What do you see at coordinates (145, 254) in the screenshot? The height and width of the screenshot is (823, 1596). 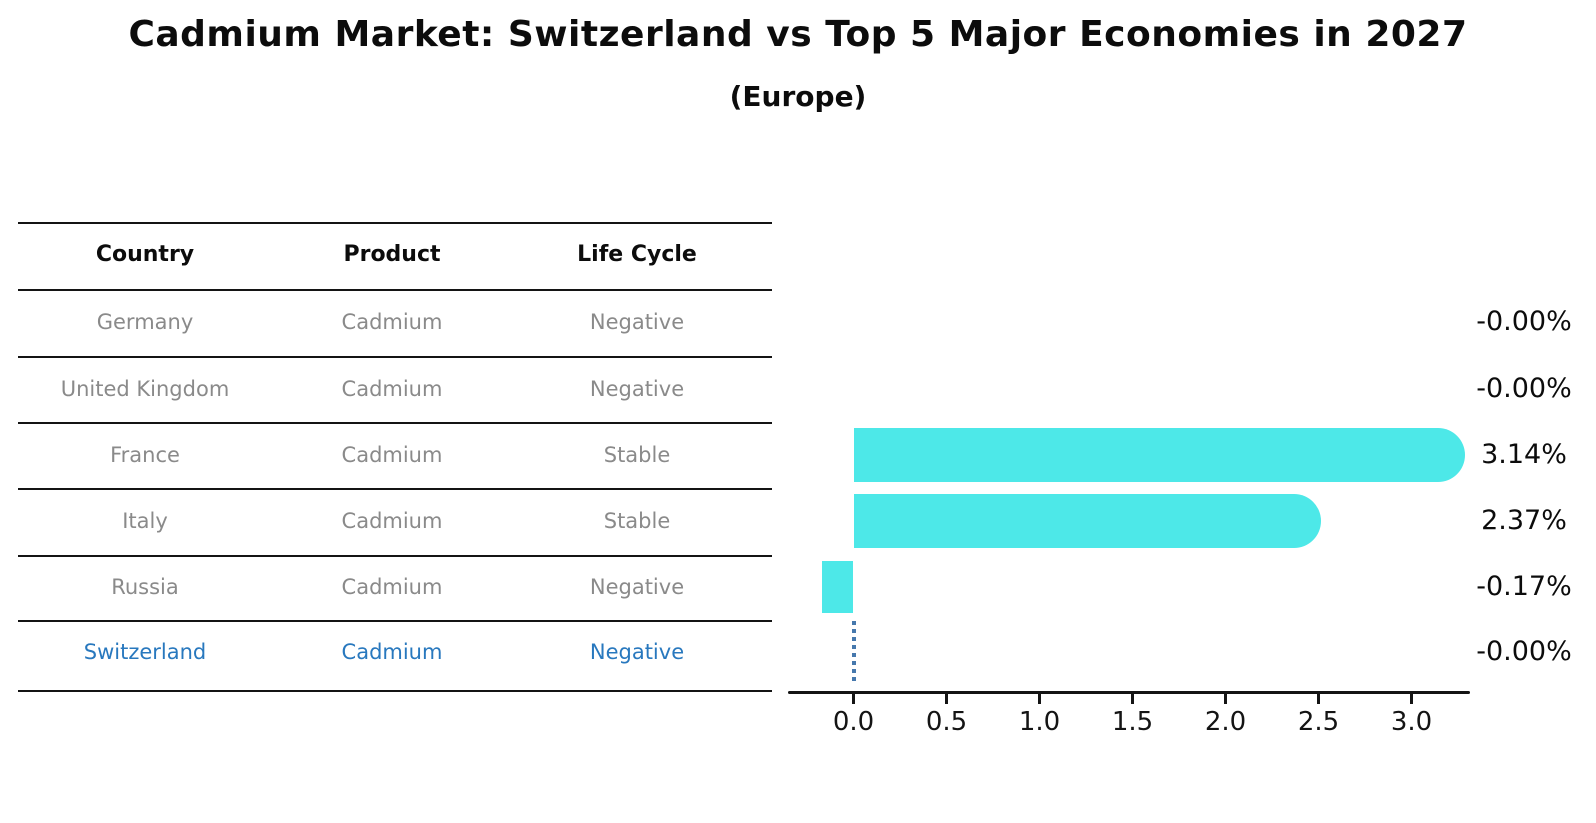 I see `table-header-country: Country` at bounding box center [145, 254].